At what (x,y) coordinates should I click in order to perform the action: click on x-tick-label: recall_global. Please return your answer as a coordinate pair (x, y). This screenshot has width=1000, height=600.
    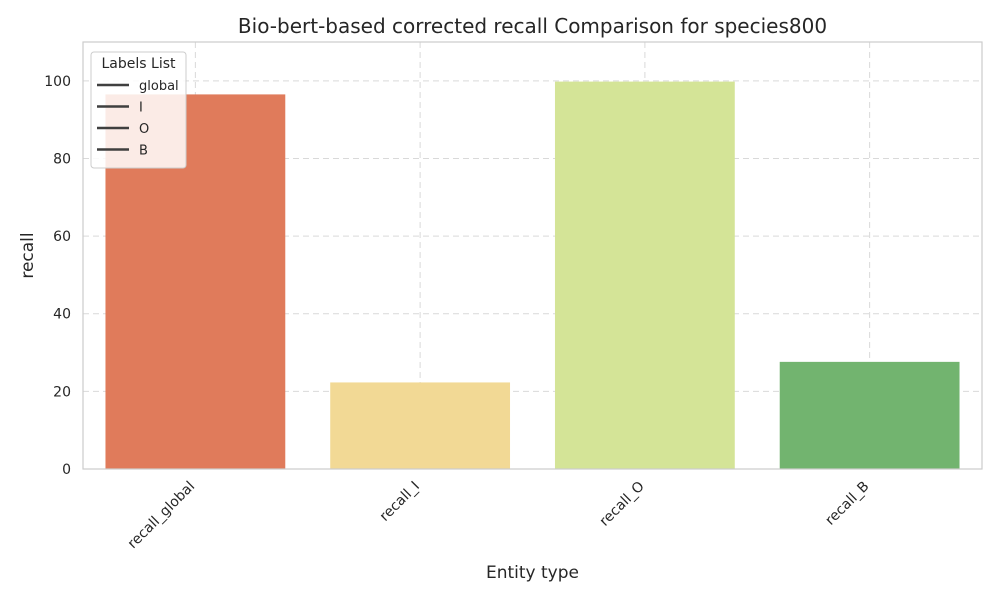
    Looking at the image, I should click on (161, 515).